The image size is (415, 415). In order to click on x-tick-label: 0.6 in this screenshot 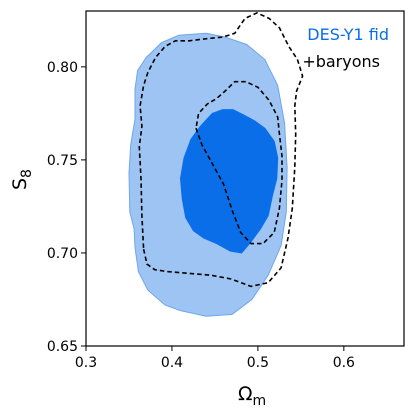, I will do `click(344, 363)`.